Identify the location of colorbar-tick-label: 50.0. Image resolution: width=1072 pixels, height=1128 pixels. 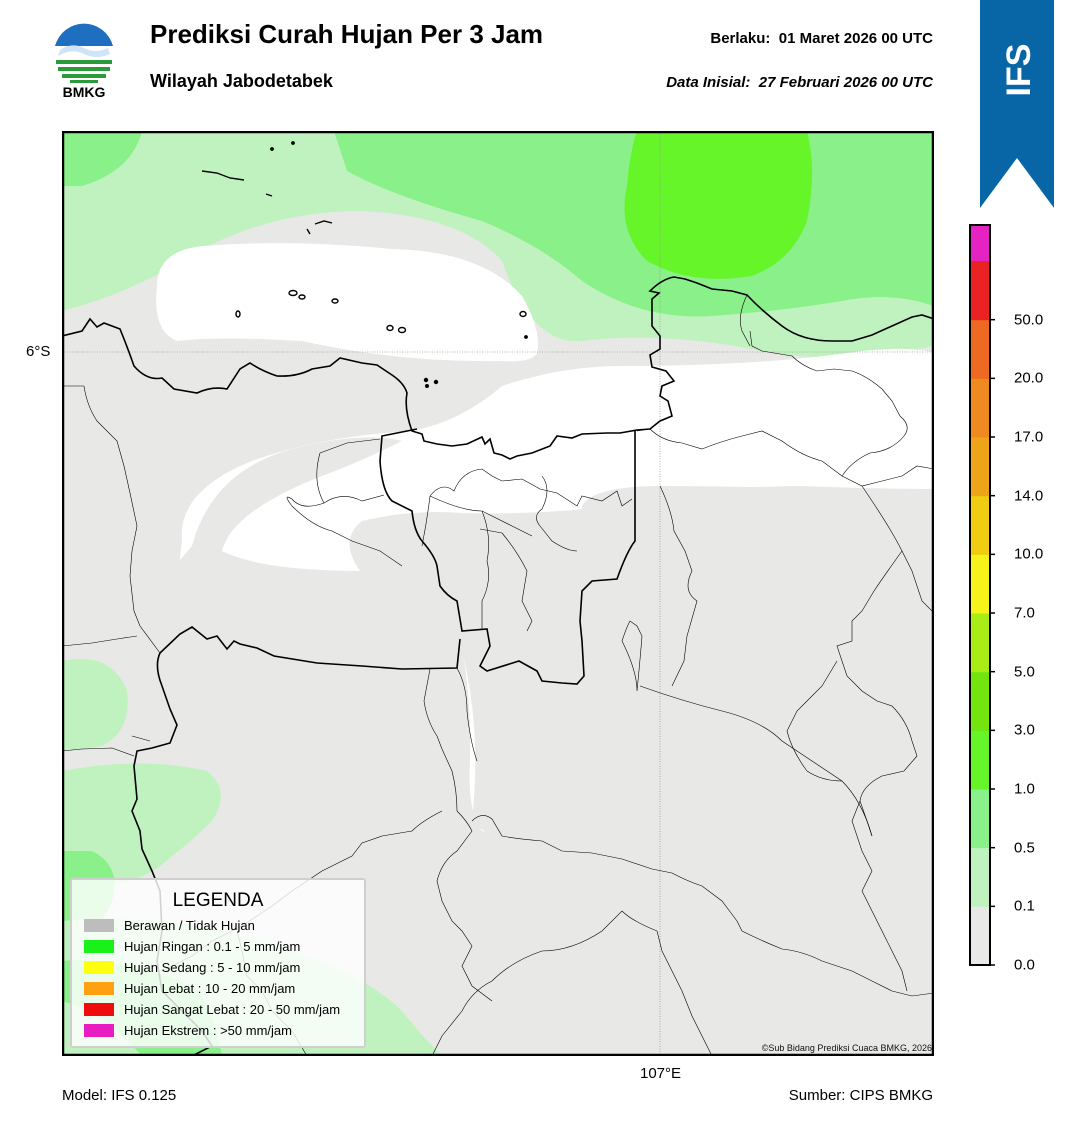
(1029, 320).